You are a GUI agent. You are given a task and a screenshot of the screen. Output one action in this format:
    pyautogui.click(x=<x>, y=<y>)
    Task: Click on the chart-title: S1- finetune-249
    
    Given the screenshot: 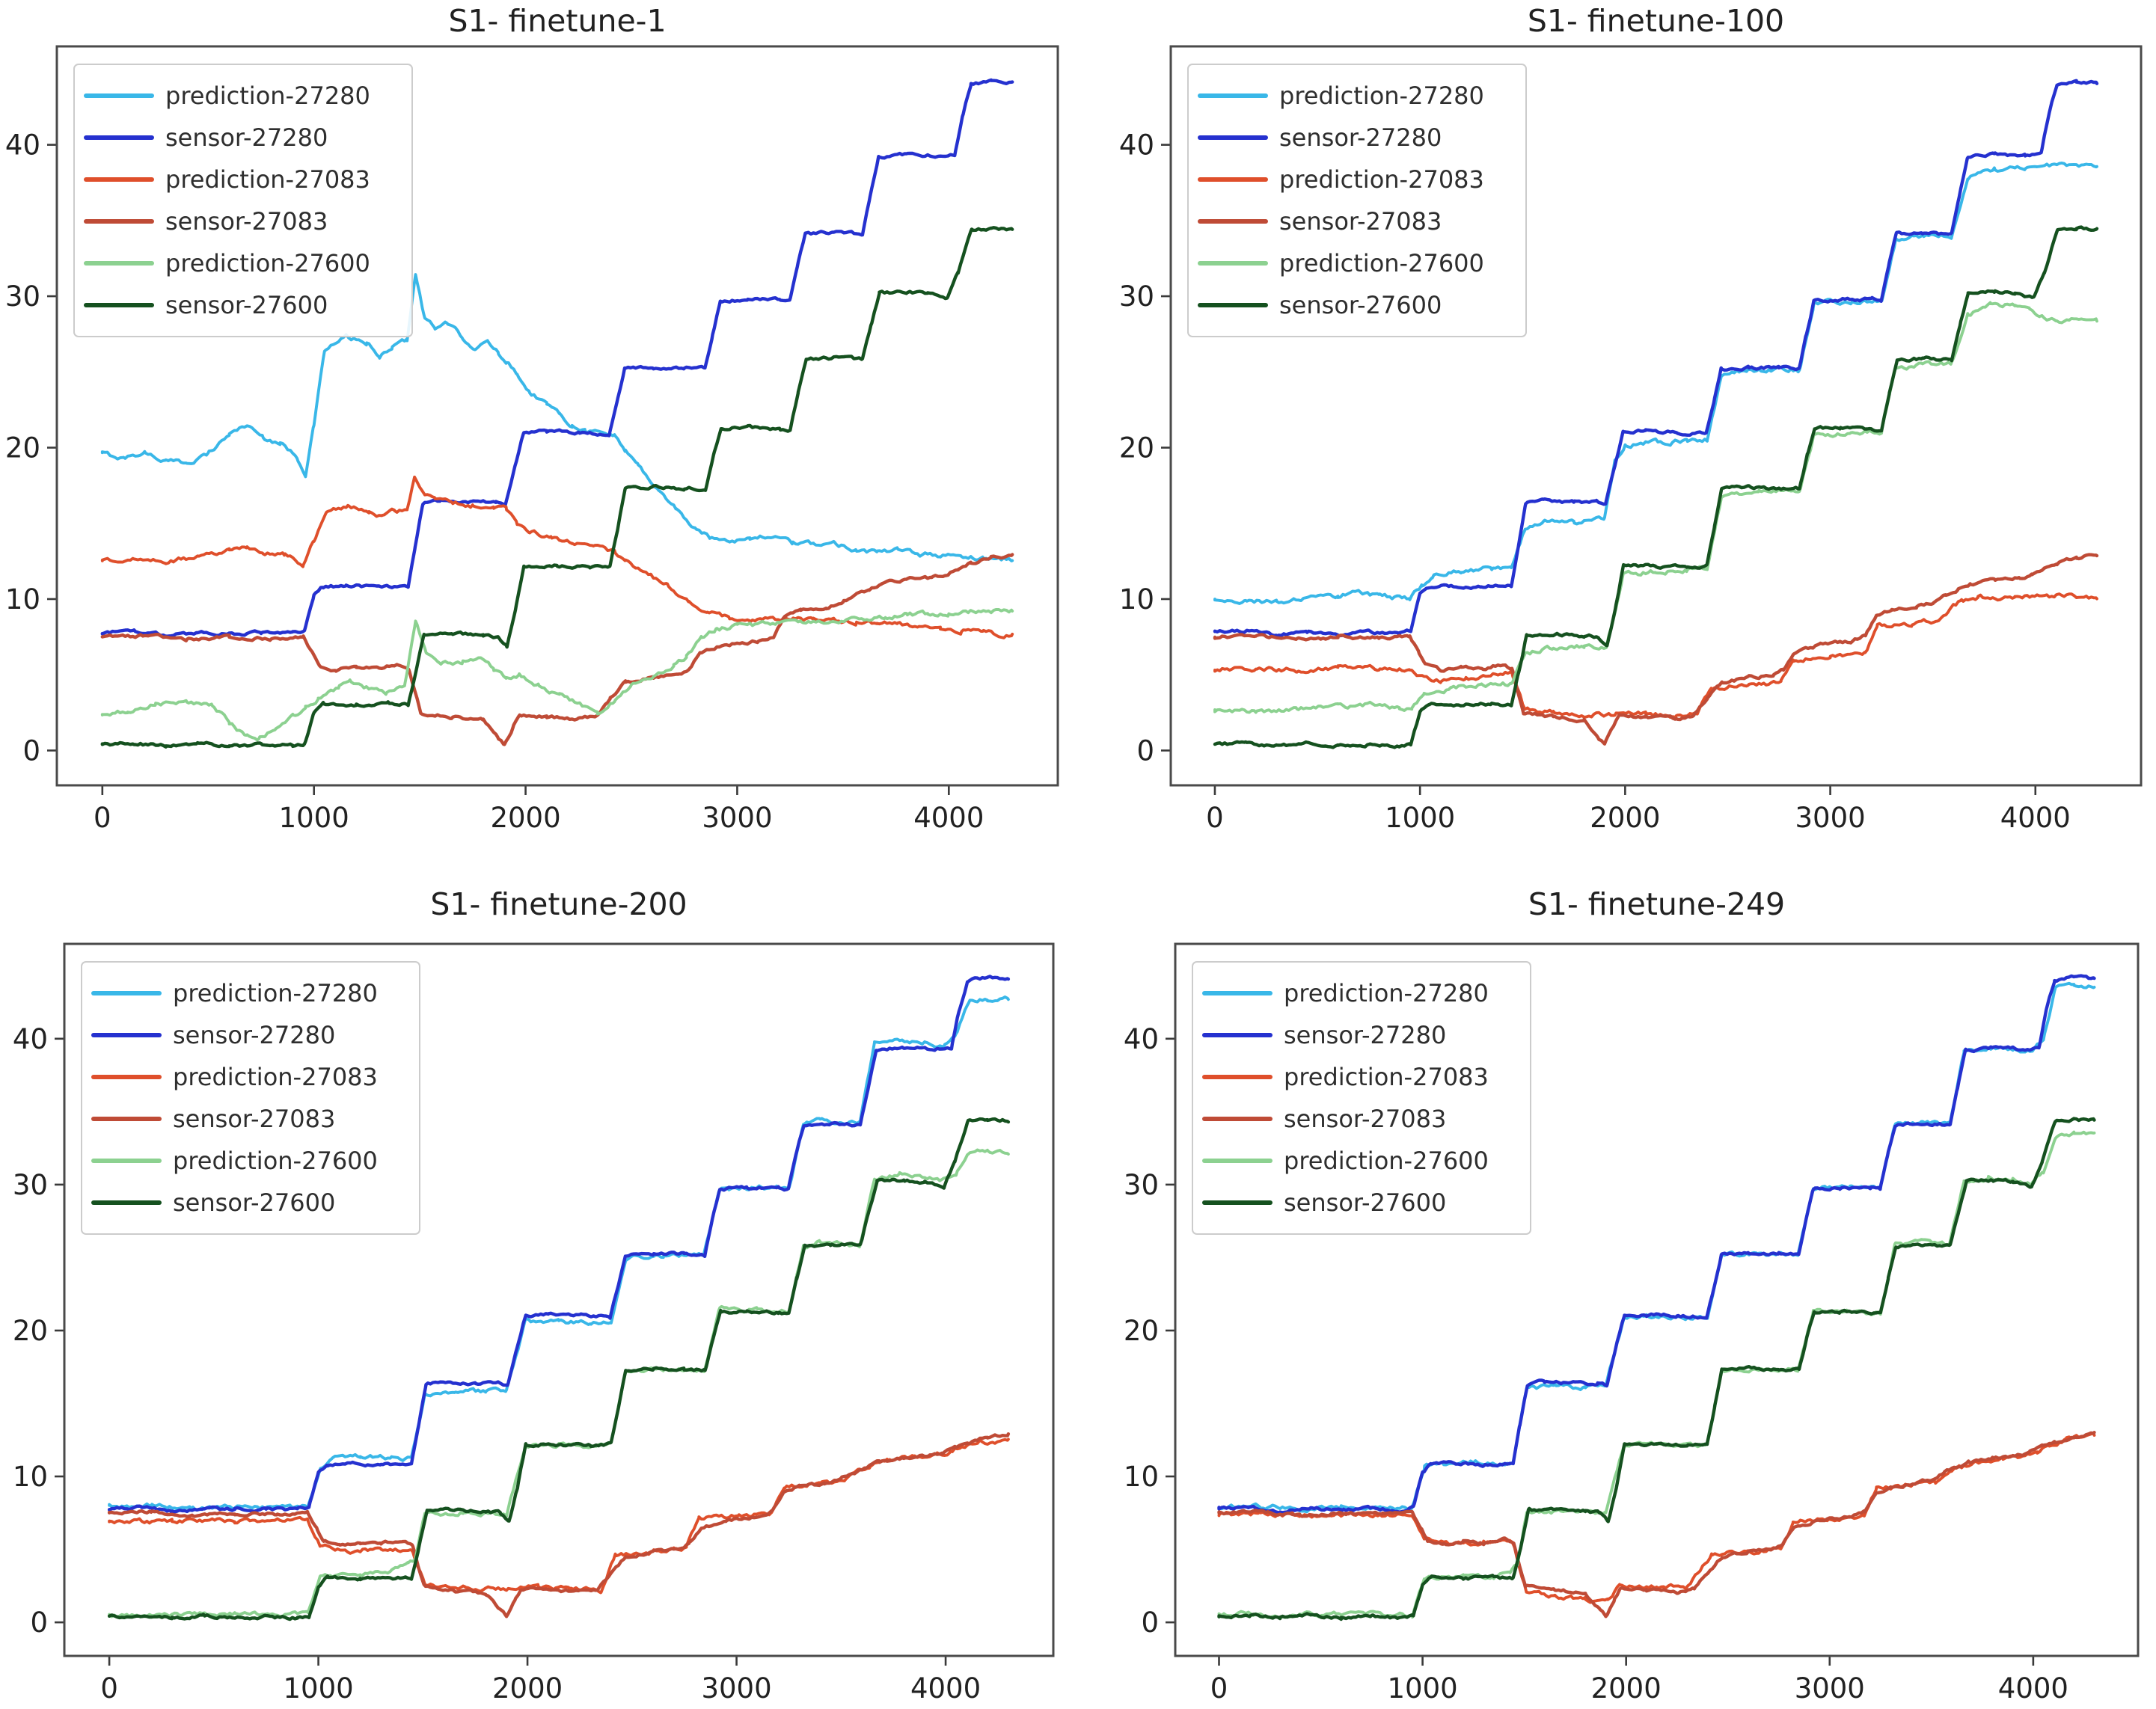 What is the action you would take?
    pyautogui.click(x=1657, y=904)
    